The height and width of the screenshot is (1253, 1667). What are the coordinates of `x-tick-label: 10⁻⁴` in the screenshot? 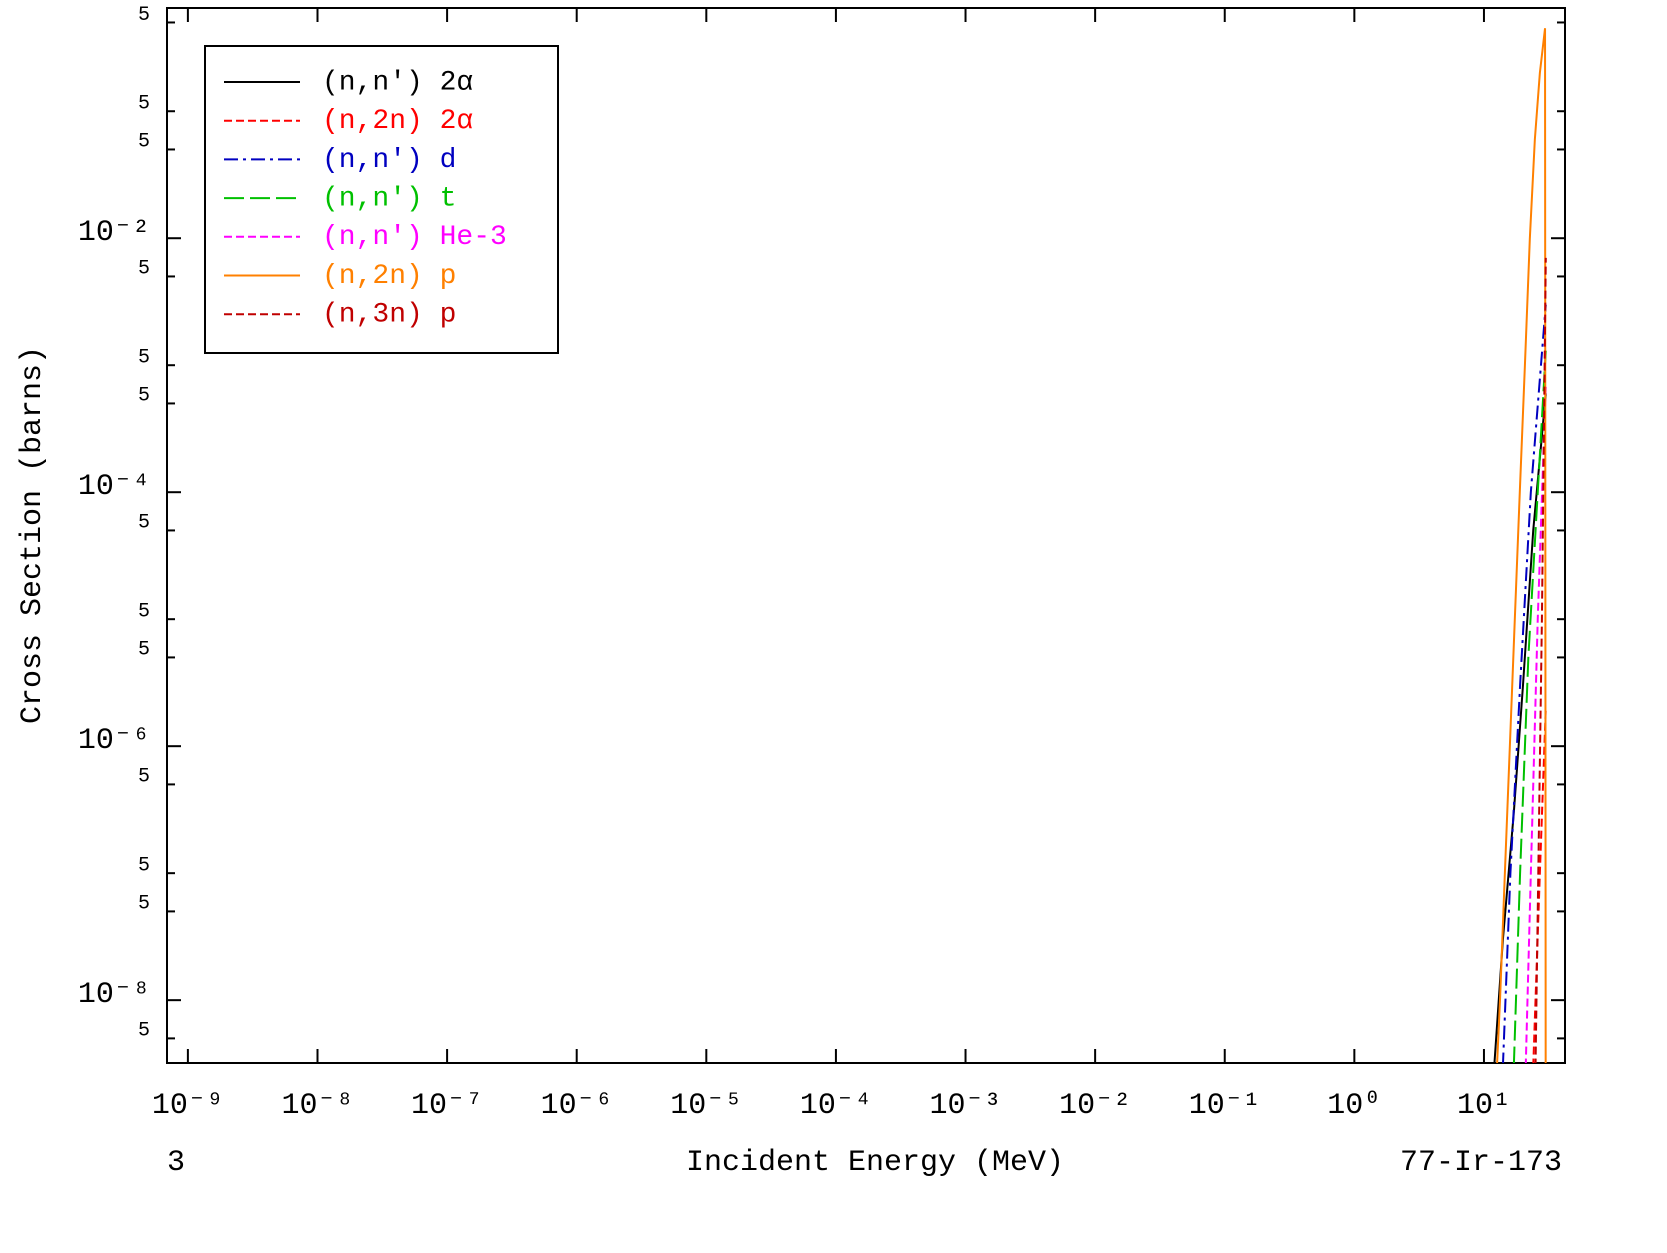 It's located at (836, 1106).